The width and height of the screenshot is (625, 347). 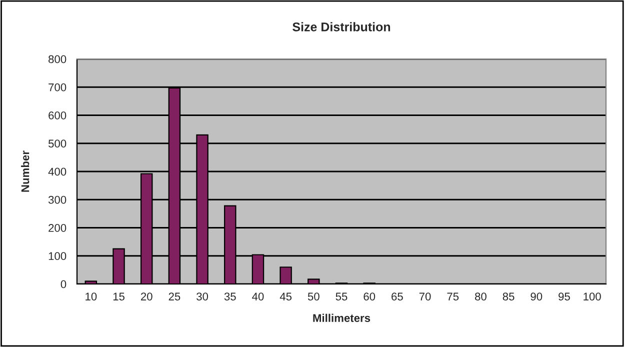 I want to click on y-tick-label: 200, so click(x=57, y=228).